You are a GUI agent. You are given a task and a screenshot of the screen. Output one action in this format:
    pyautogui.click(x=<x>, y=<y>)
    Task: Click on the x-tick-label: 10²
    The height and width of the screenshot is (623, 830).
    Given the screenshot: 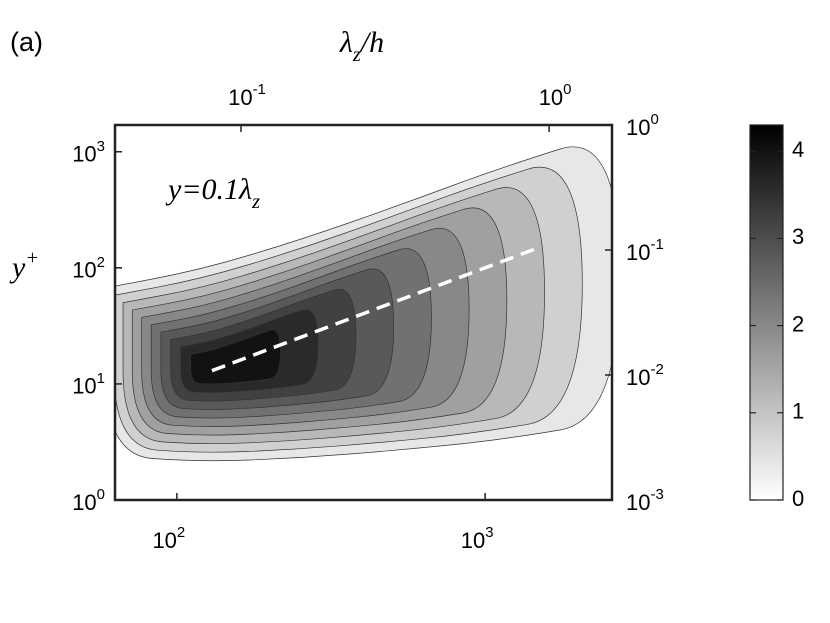 What is the action you would take?
    pyautogui.click(x=168, y=538)
    